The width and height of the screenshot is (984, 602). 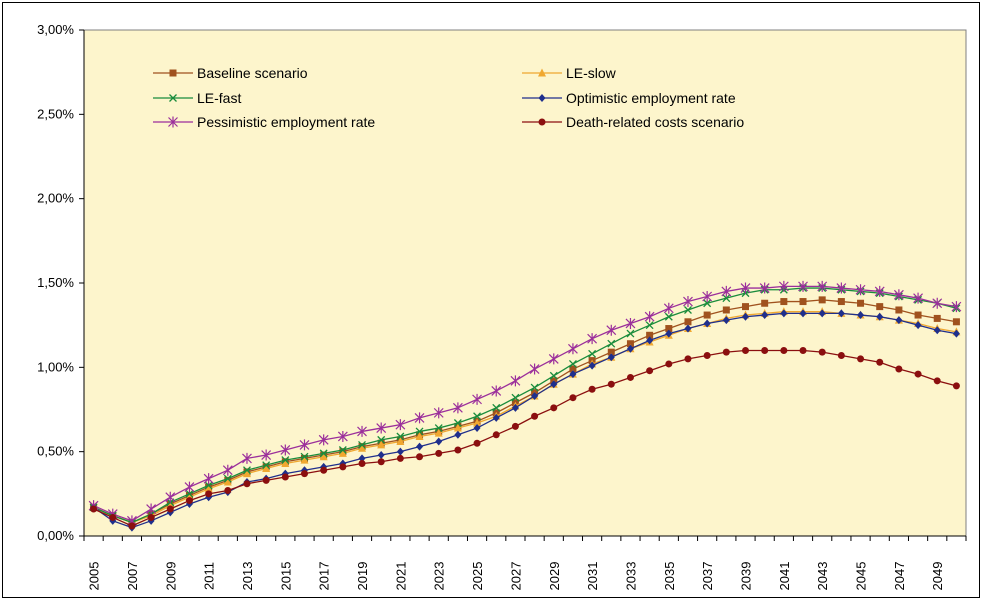 I want to click on x-tick-label: 2015, so click(x=285, y=576).